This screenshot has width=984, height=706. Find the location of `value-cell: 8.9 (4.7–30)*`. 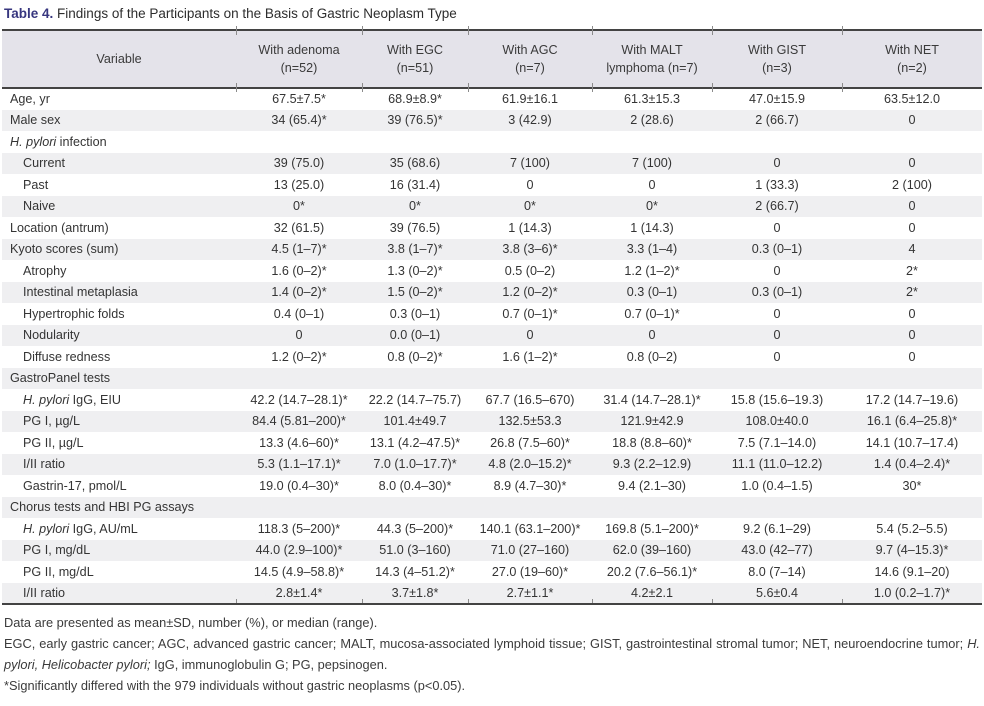

value-cell: 8.9 (4.7–30)* is located at coordinates (530, 485).